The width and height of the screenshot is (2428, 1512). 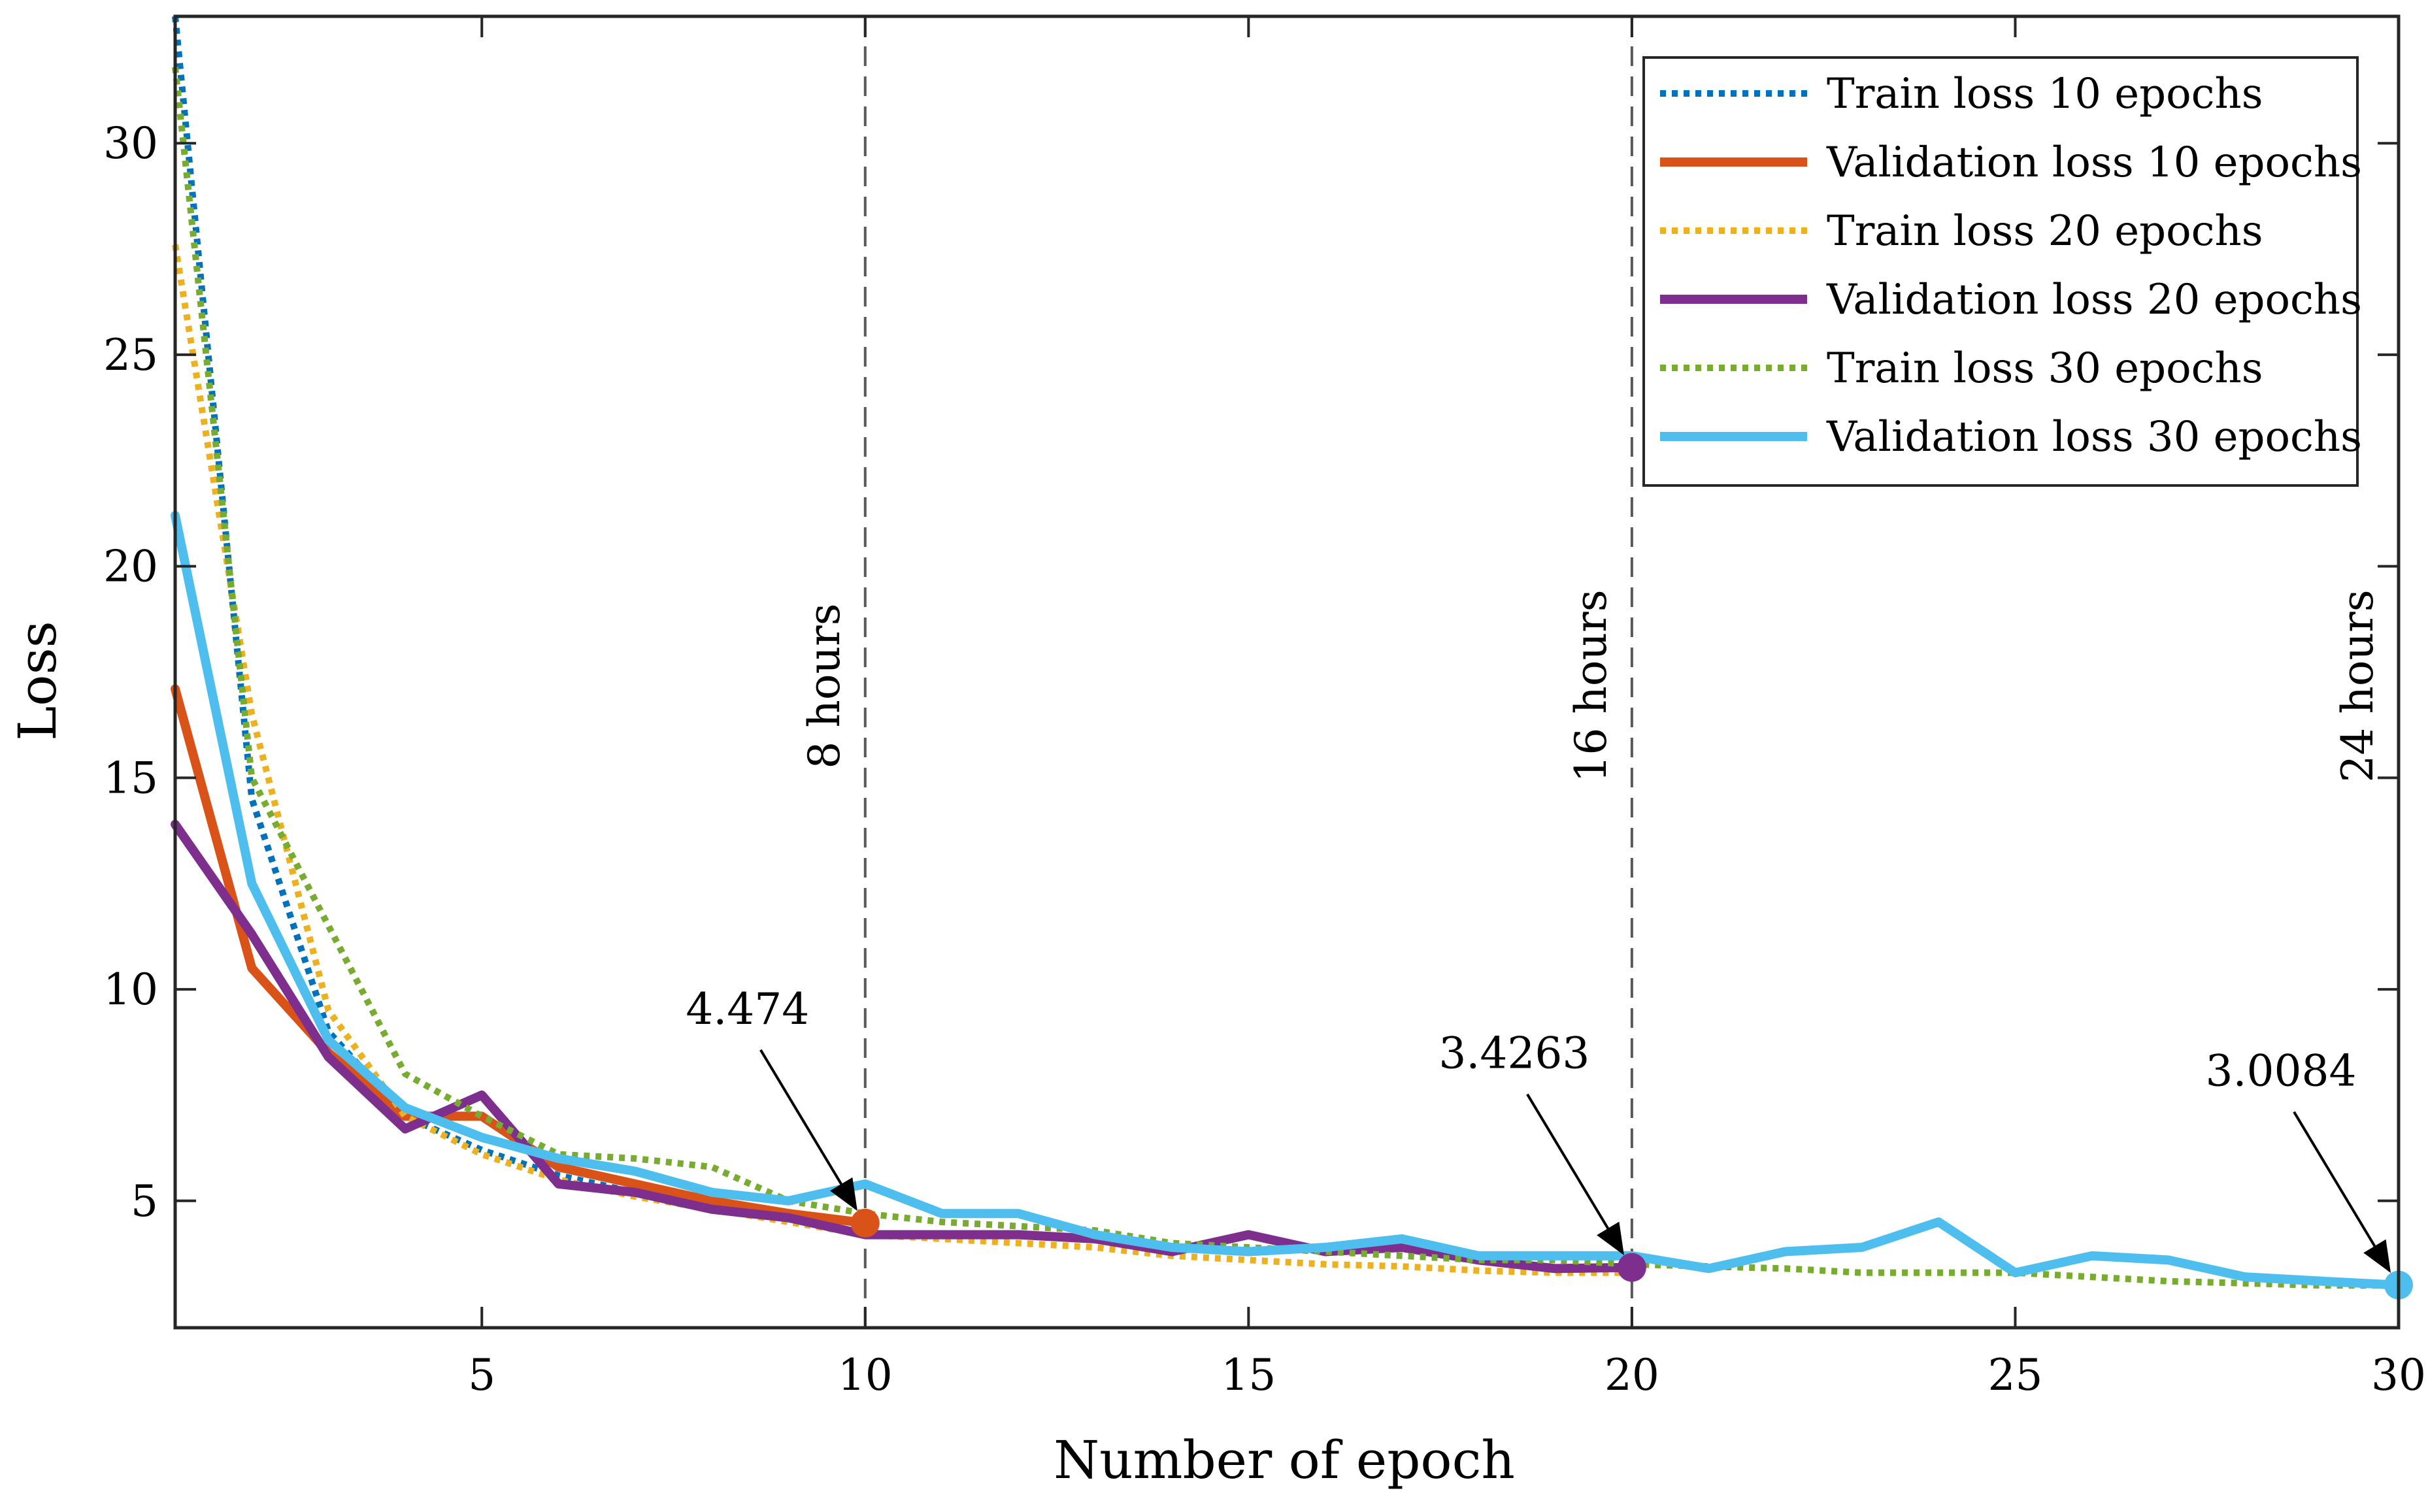 What do you see at coordinates (130, 778) in the screenshot?
I see `y-tick-label: 15` at bounding box center [130, 778].